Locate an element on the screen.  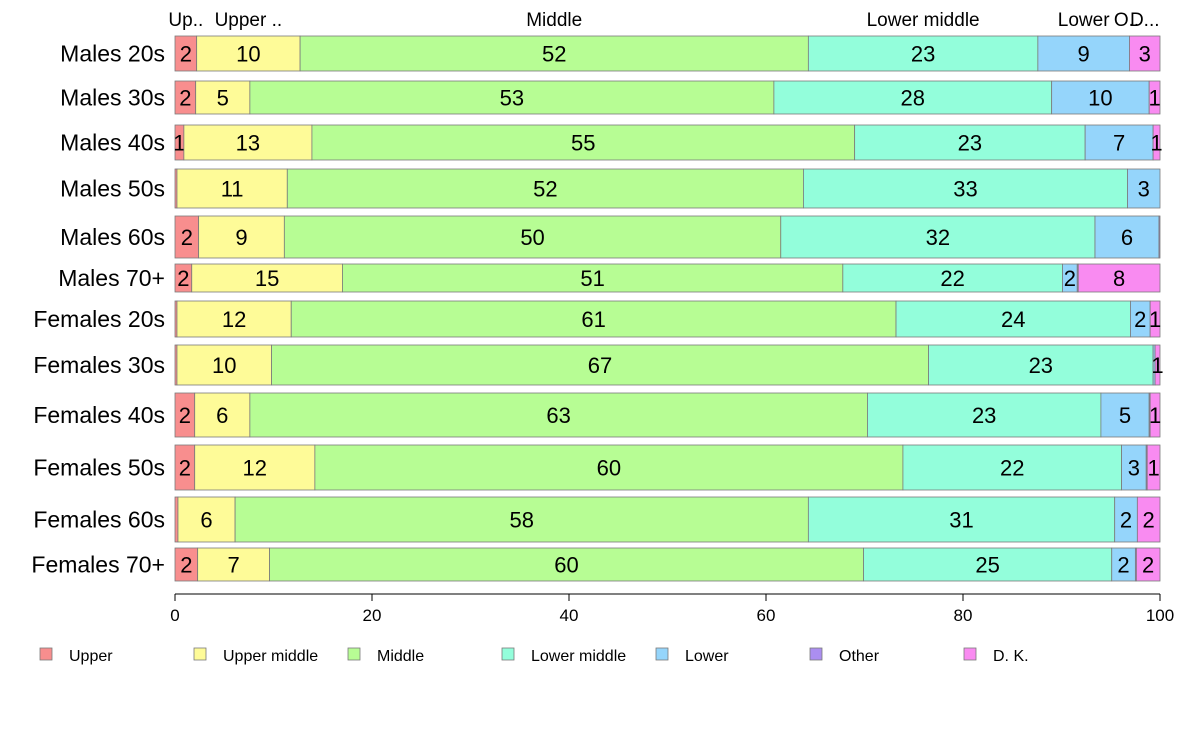
bar-segment-label: 61 is located at coordinates (593, 319).